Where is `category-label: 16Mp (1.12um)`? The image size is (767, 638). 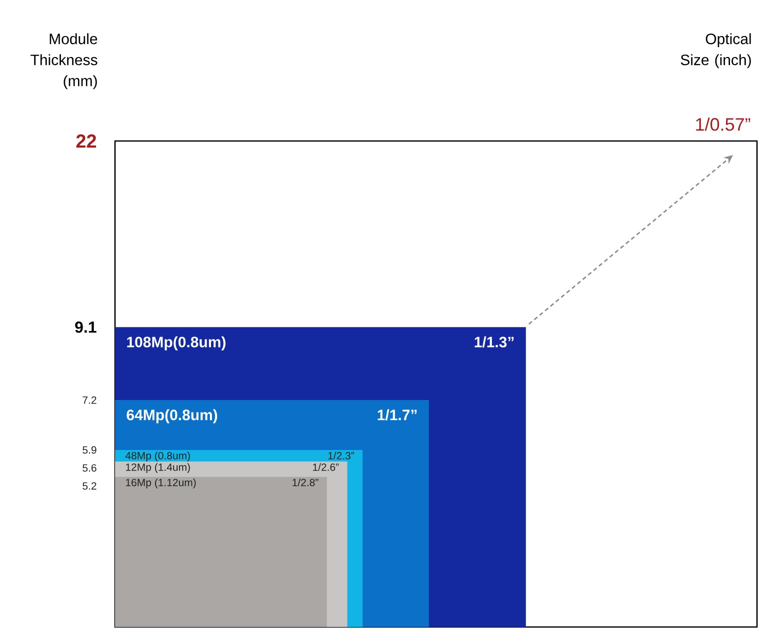
category-label: 16Mp (1.12um) is located at coordinates (161, 483).